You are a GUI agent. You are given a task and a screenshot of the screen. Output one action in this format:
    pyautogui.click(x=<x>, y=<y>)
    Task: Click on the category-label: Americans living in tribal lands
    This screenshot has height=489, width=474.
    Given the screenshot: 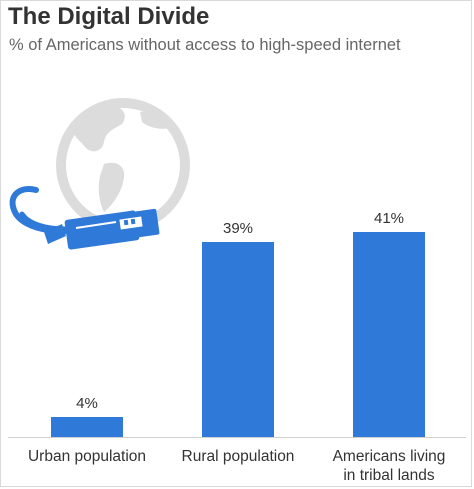 What is the action you would take?
    pyautogui.click(x=389, y=466)
    